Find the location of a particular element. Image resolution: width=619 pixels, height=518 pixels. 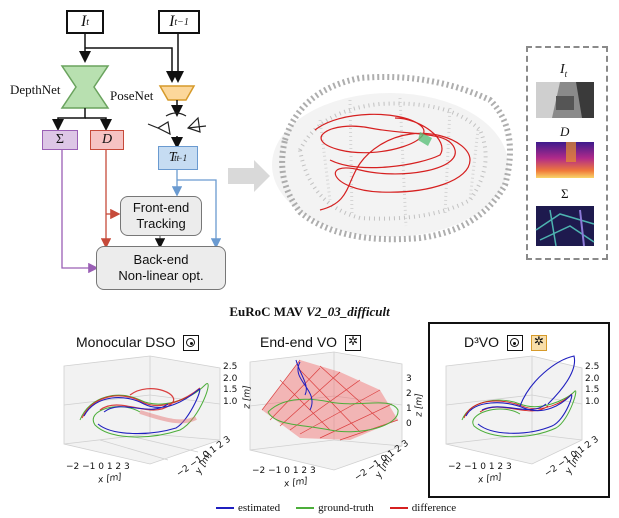

flow-arrow is located at coordinates (249, 176).